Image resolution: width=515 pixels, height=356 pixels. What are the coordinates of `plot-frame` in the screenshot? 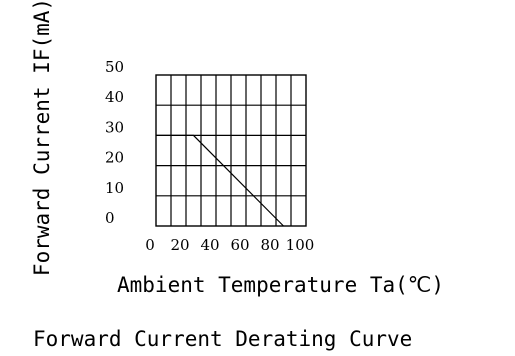 It's located at (231, 150).